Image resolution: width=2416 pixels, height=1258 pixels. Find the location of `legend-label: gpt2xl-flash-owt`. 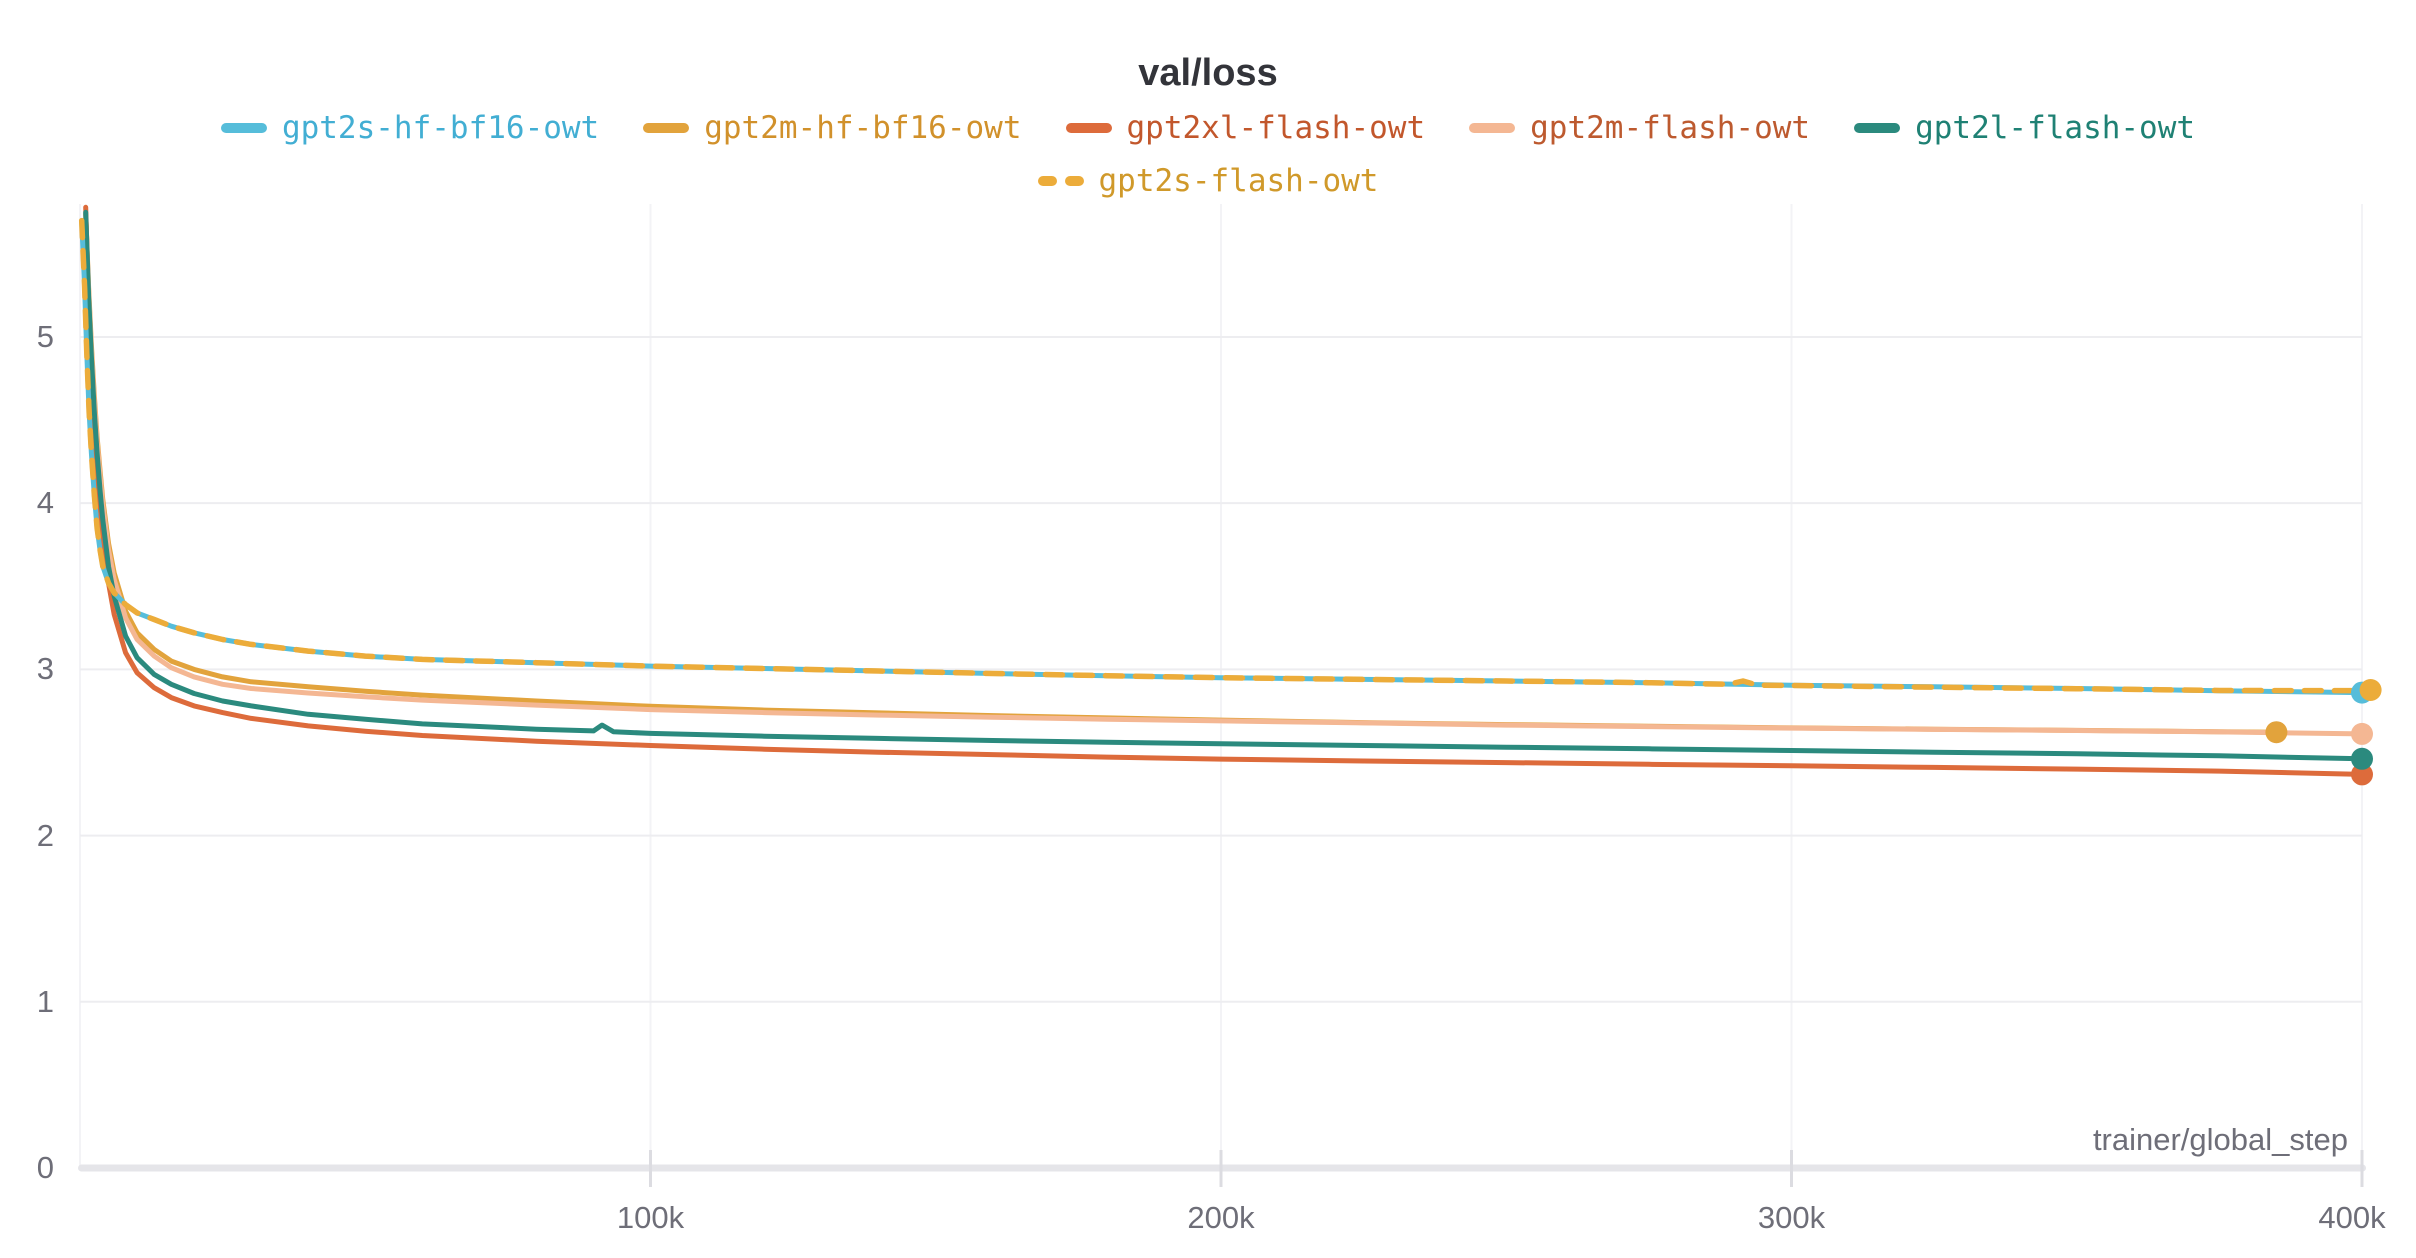

legend-label: gpt2xl-flash-owt is located at coordinates (1276, 128).